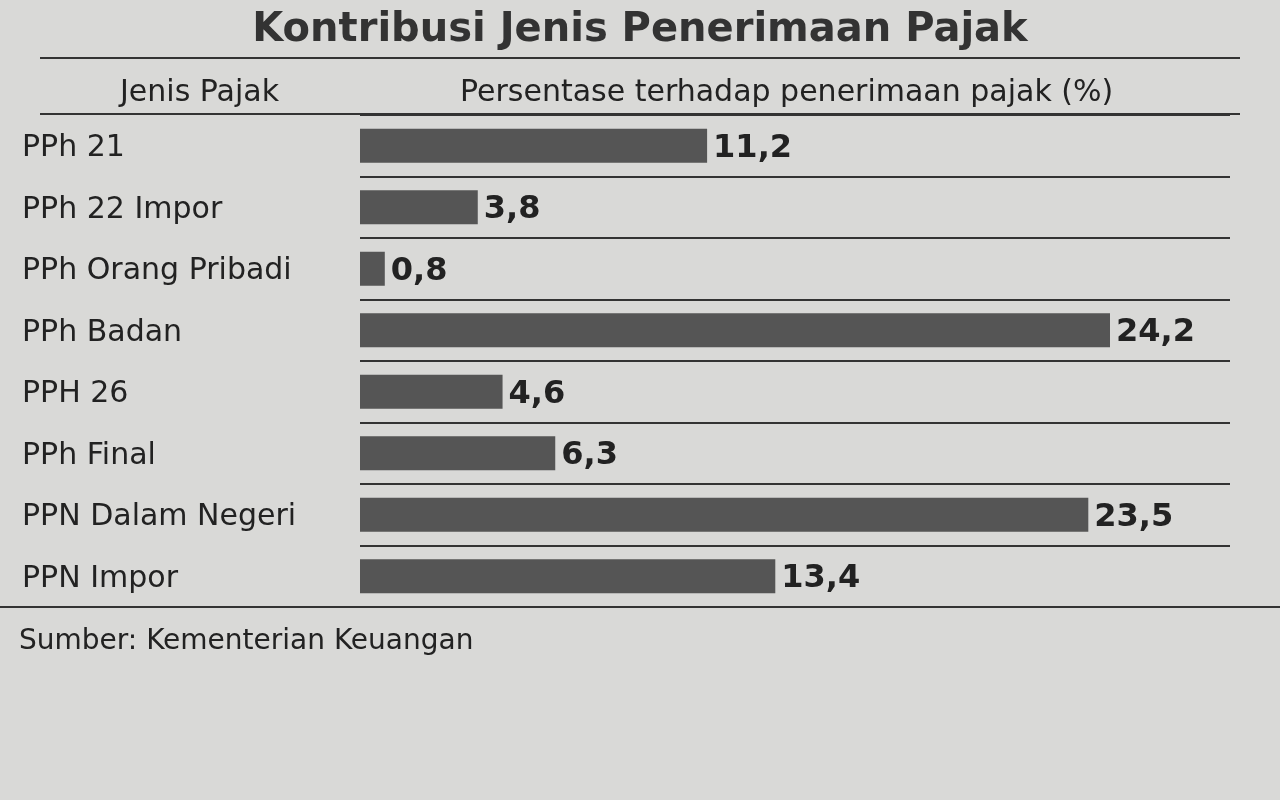 This screenshot has height=800, width=1280. Describe the element at coordinates (75, 392) in the screenshot. I see `y-tick-label: PPH 26` at that location.